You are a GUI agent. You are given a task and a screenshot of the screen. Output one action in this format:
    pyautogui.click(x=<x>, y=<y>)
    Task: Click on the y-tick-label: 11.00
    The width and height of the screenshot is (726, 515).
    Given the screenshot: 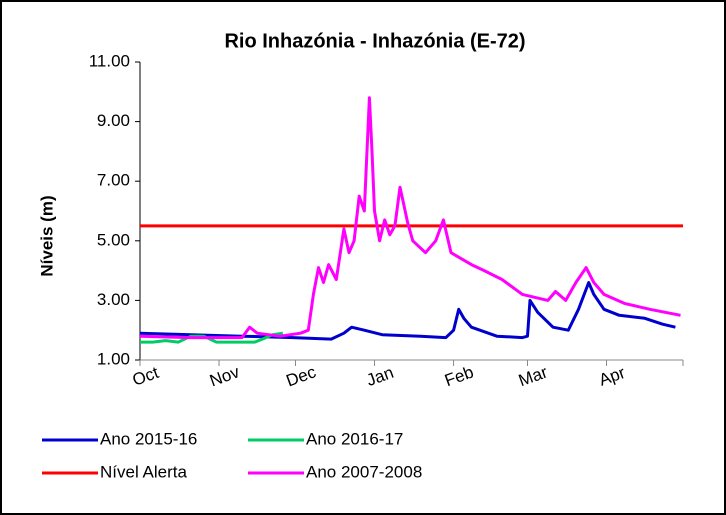 What is the action you would take?
    pyautogui.click(x=109, y=60)
    